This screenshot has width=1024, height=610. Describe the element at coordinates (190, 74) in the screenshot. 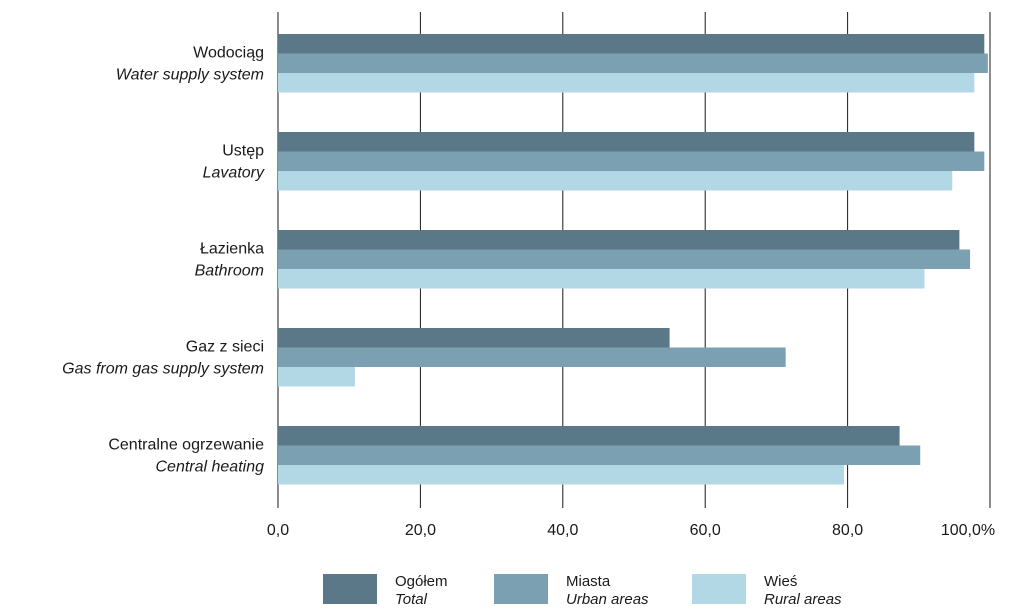

I see `category-sublabel: Water supply system` at that location.